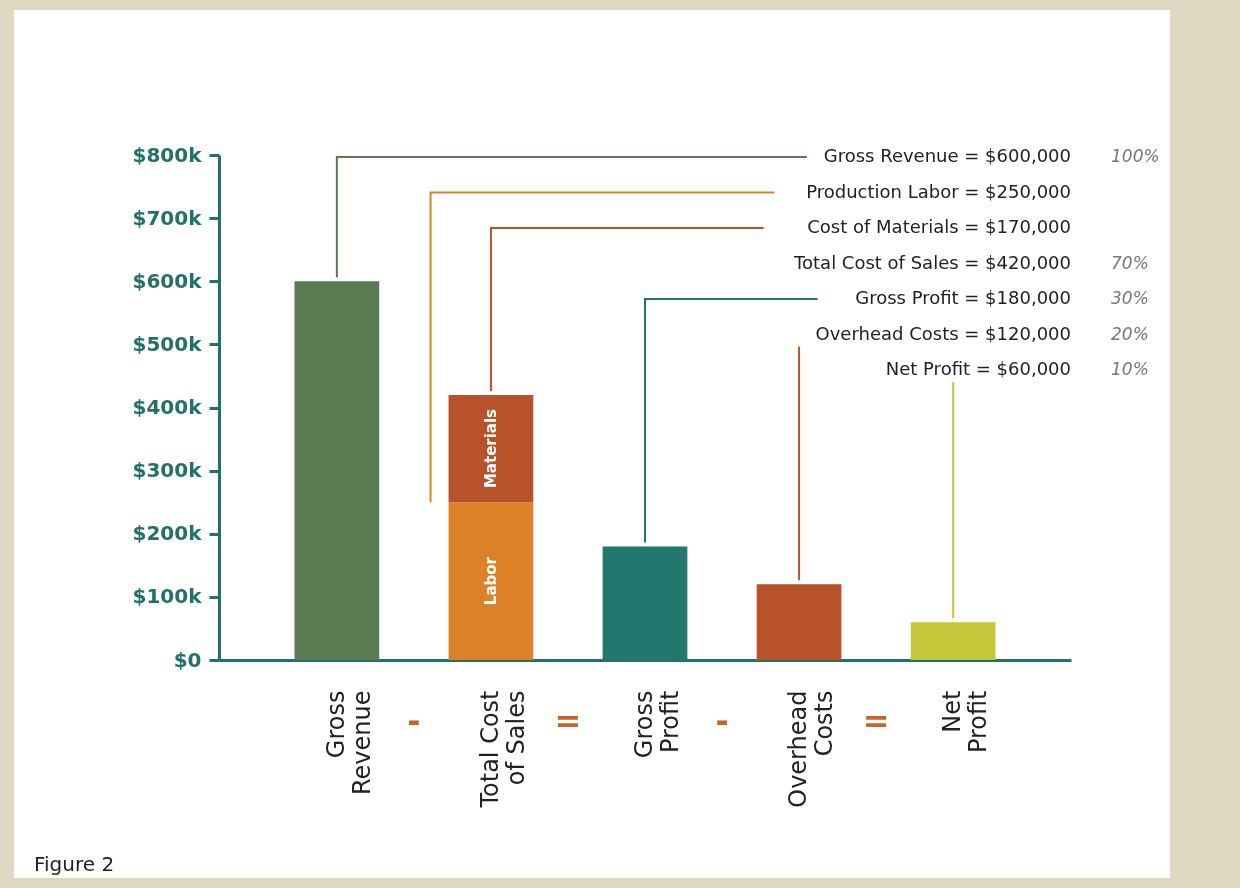 Image resolution: width=1240 pixels, height=888 pixels. I want to click on caption: Figure 2, so click(74, 864).